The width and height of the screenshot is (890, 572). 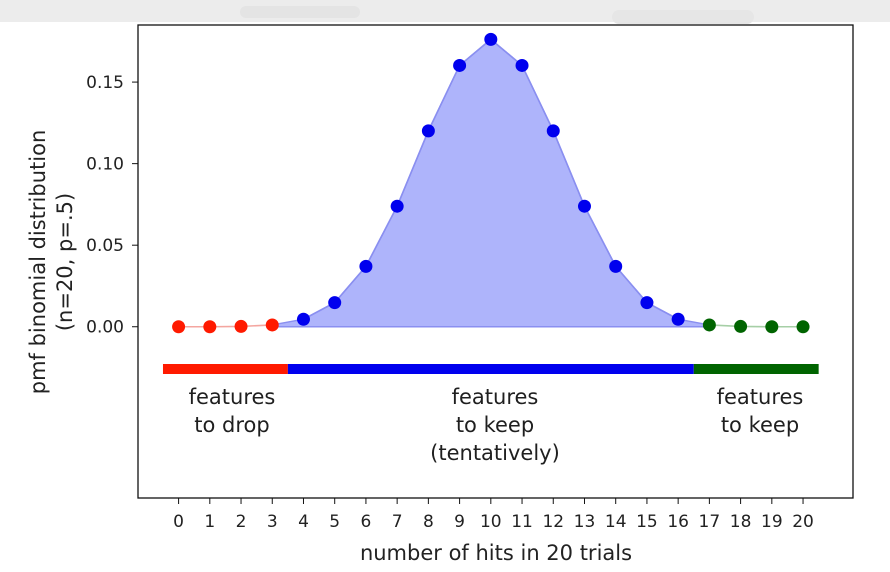 I want to click on top-bar, so click(x=445, y=12).